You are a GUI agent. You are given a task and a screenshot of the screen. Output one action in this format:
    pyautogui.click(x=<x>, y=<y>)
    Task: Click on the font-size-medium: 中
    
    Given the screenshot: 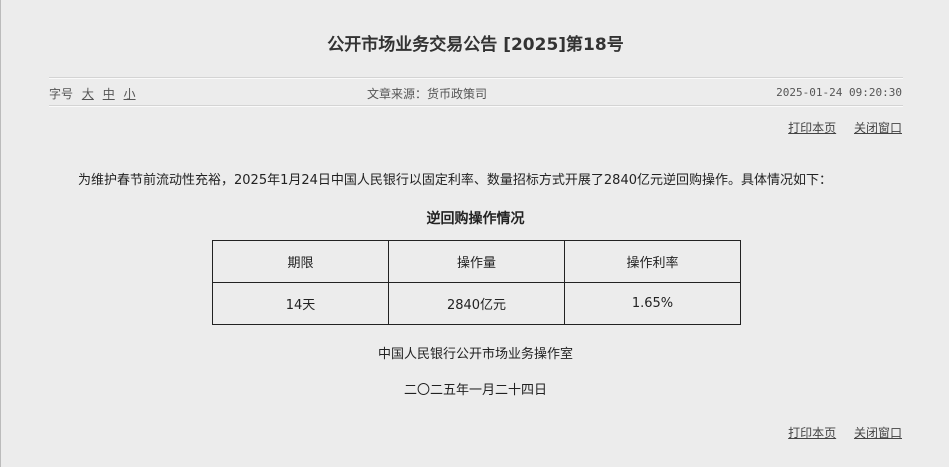 What is the action you would take?
    pyautogui.click(x=108, y=94)
    